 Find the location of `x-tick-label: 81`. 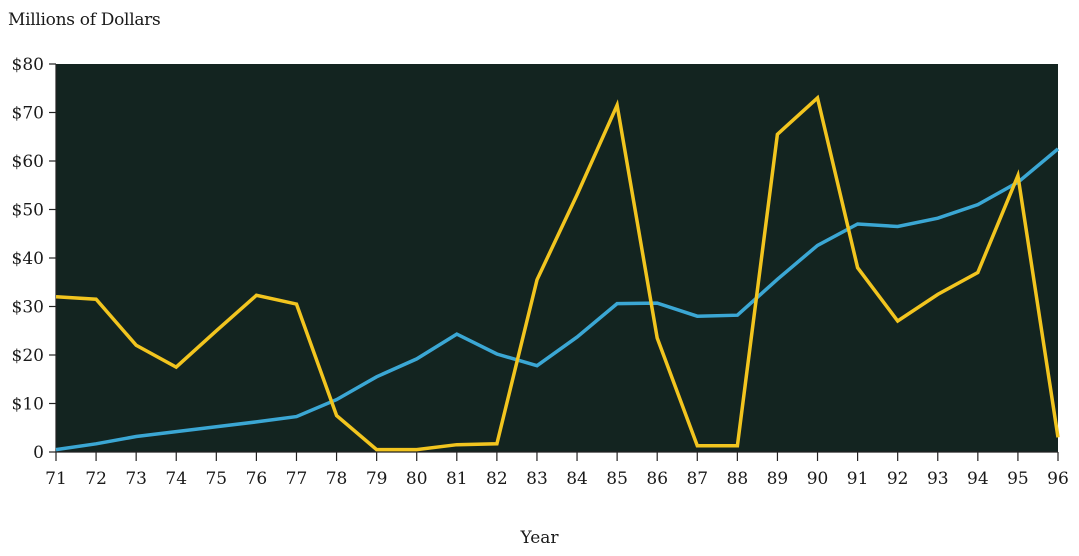

x-tick-label: 81 is located at coordinates (457, 479).